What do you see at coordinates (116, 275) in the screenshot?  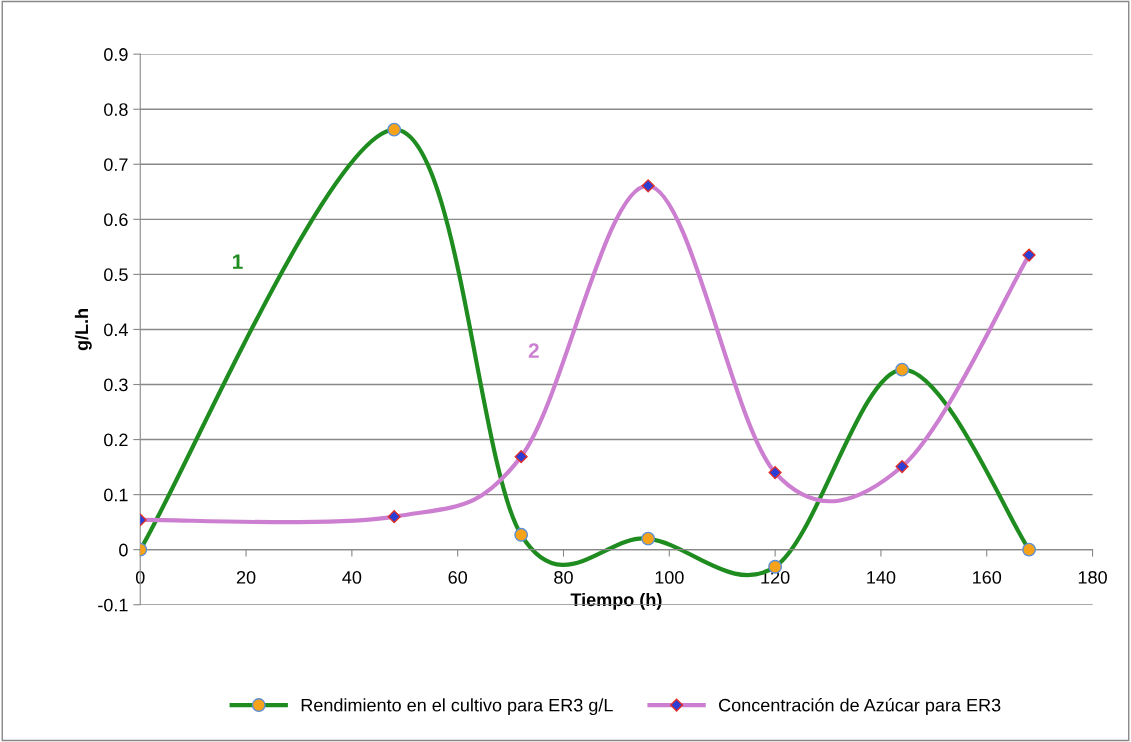 I see `y-tick-label: 0.5` at bounding box center [116, 275].